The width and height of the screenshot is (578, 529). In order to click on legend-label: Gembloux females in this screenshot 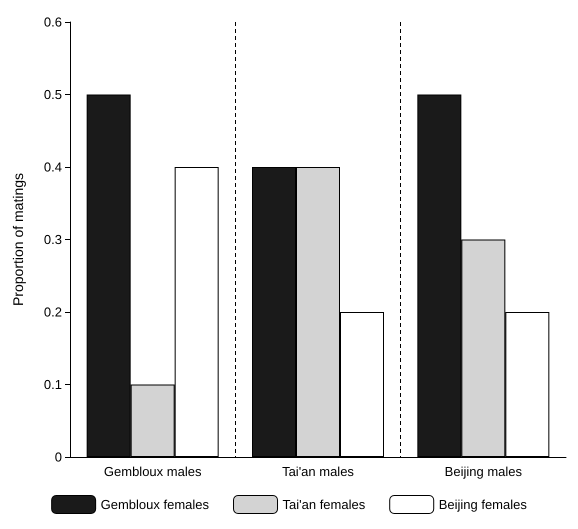, I will do `click(155, 504)`.